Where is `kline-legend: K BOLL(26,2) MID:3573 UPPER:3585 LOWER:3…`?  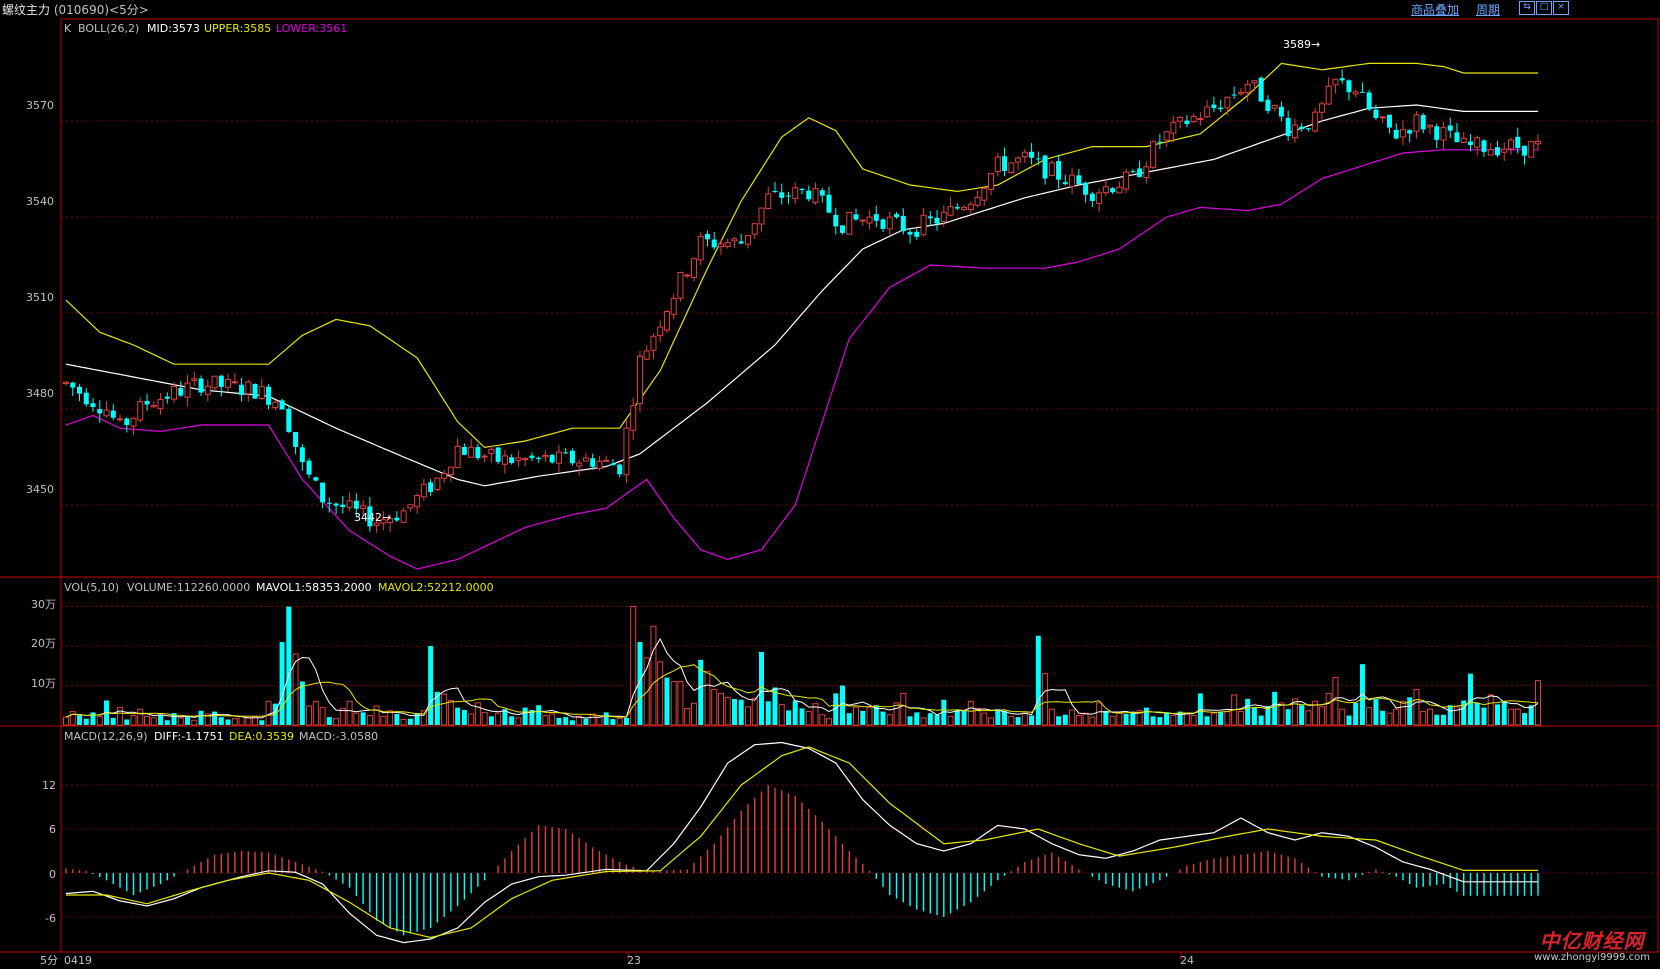
kline-legend: K BOLL(26,2) MID:3573 UPPER:3585 LOWER:3… is located at coordinates (205, 28).